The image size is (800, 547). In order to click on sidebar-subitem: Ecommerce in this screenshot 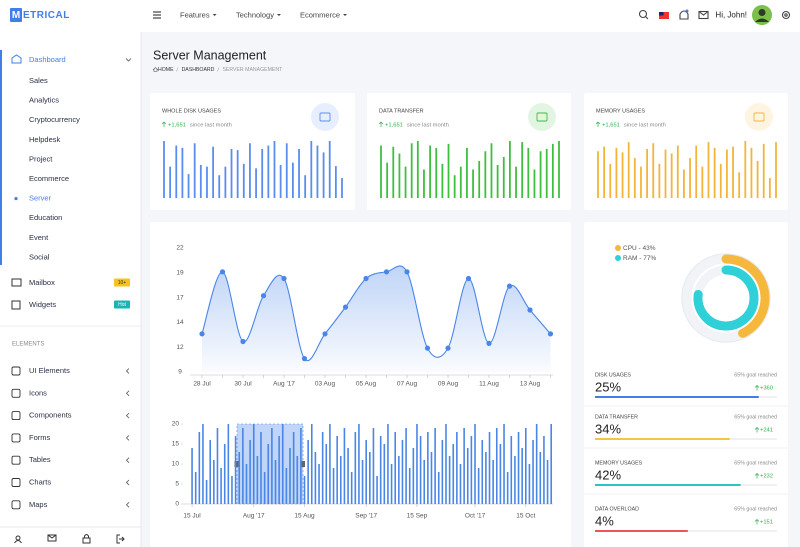, I will do `click(49, 178)`.